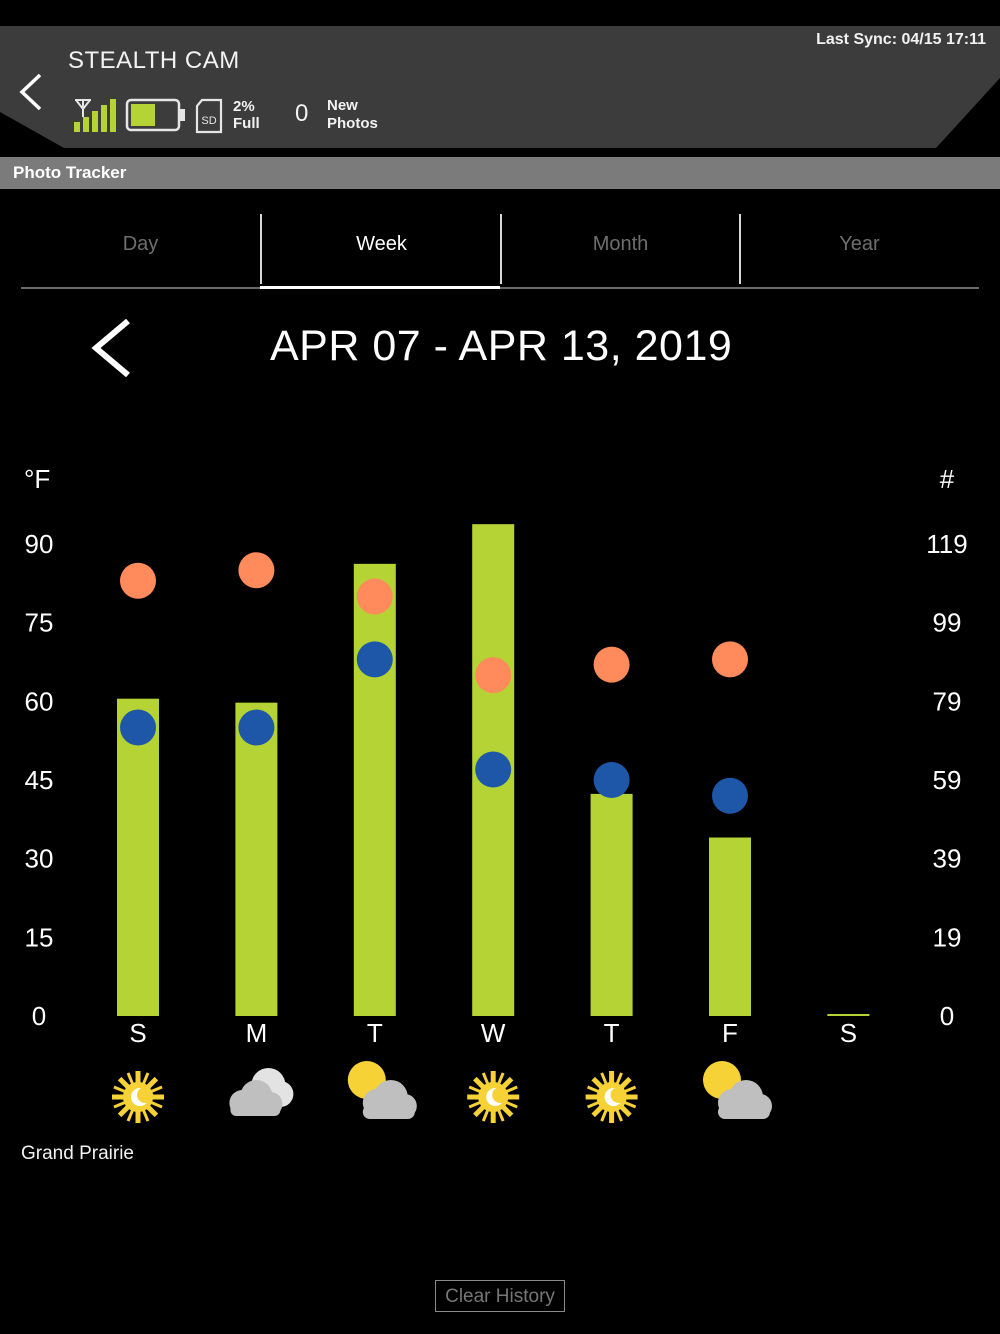  What do you see at coordinates (95, 115) in the screenshot?
I see `signal-icon` at bounding box center [95, 115].